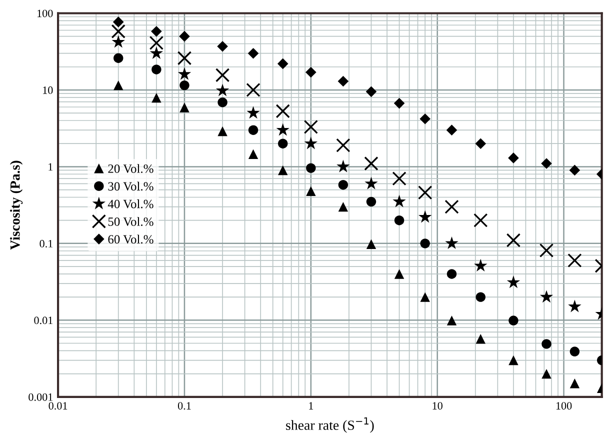 This screenshot has width=611, height=441. Describe the element at coordinates (184, 406) in the screenshot. I see `x-tick-label: 0.1` at that location.